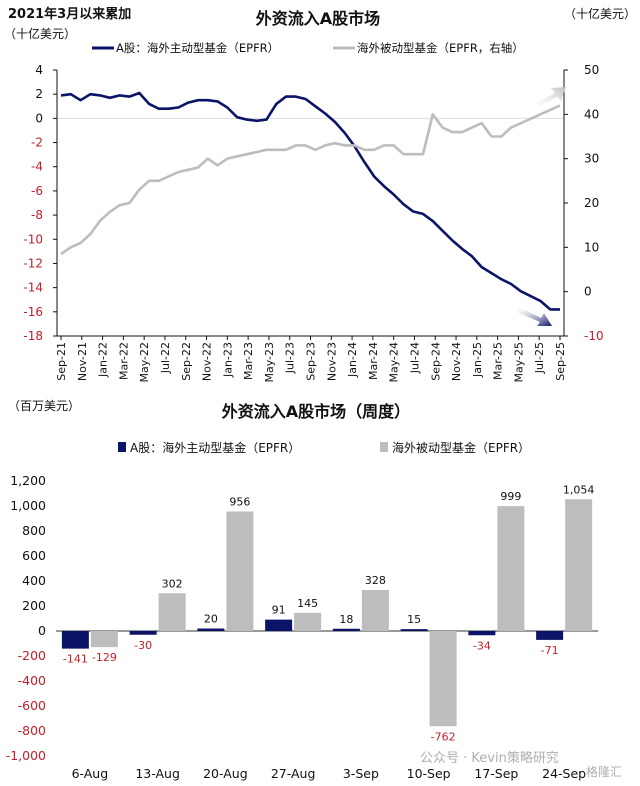 The width and height of the screenshot is (640, 786). What do you see at coordinates (75, 659) in the screenshot?
I see `bar-value-label: -141` at bounding box center [75, 659].